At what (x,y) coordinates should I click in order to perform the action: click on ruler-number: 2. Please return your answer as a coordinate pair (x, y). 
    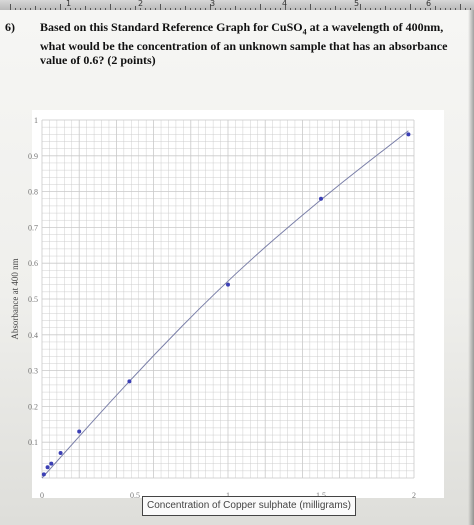
    Looking at the image, I should click on (141, 4).